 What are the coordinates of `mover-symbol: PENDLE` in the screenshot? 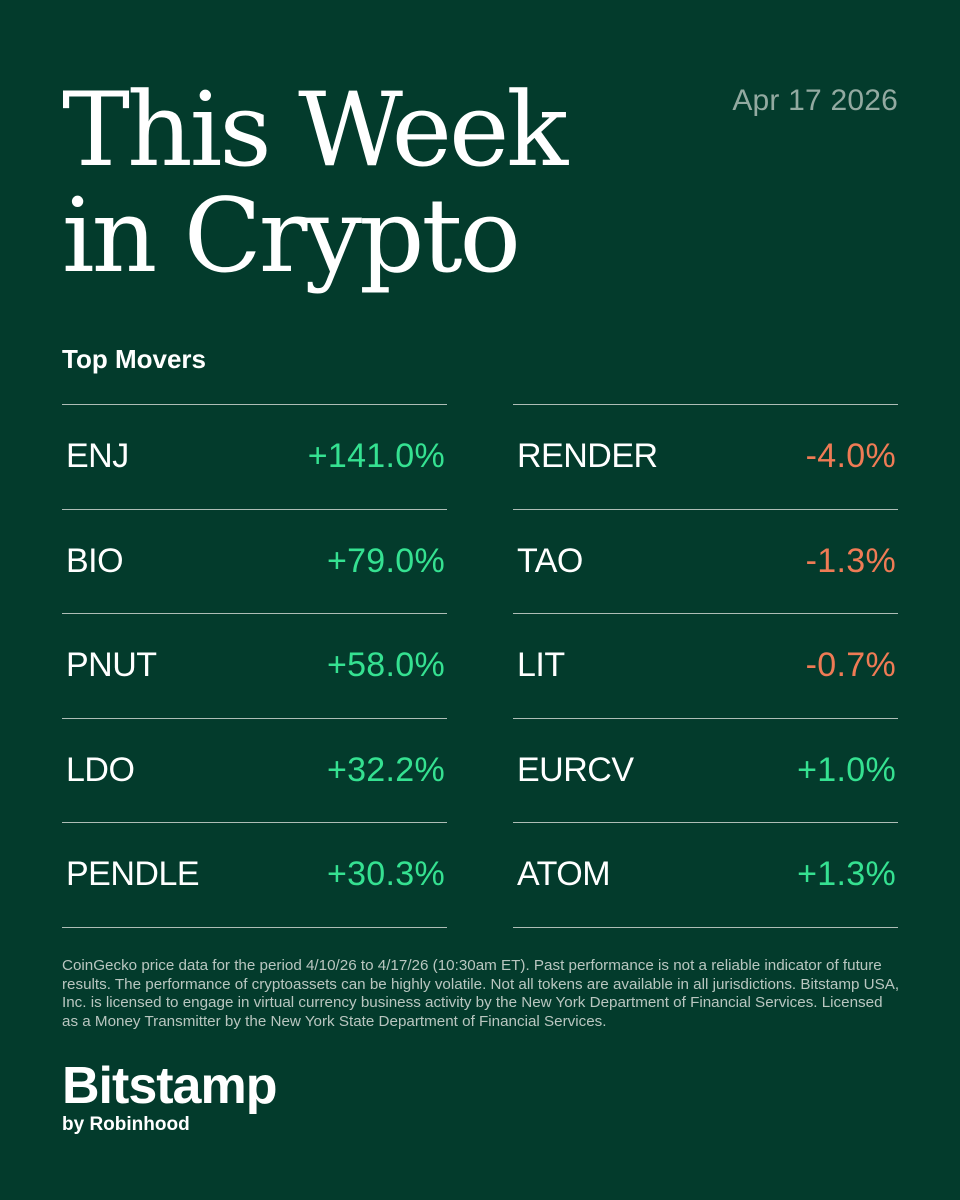 It's located at (133, 874).